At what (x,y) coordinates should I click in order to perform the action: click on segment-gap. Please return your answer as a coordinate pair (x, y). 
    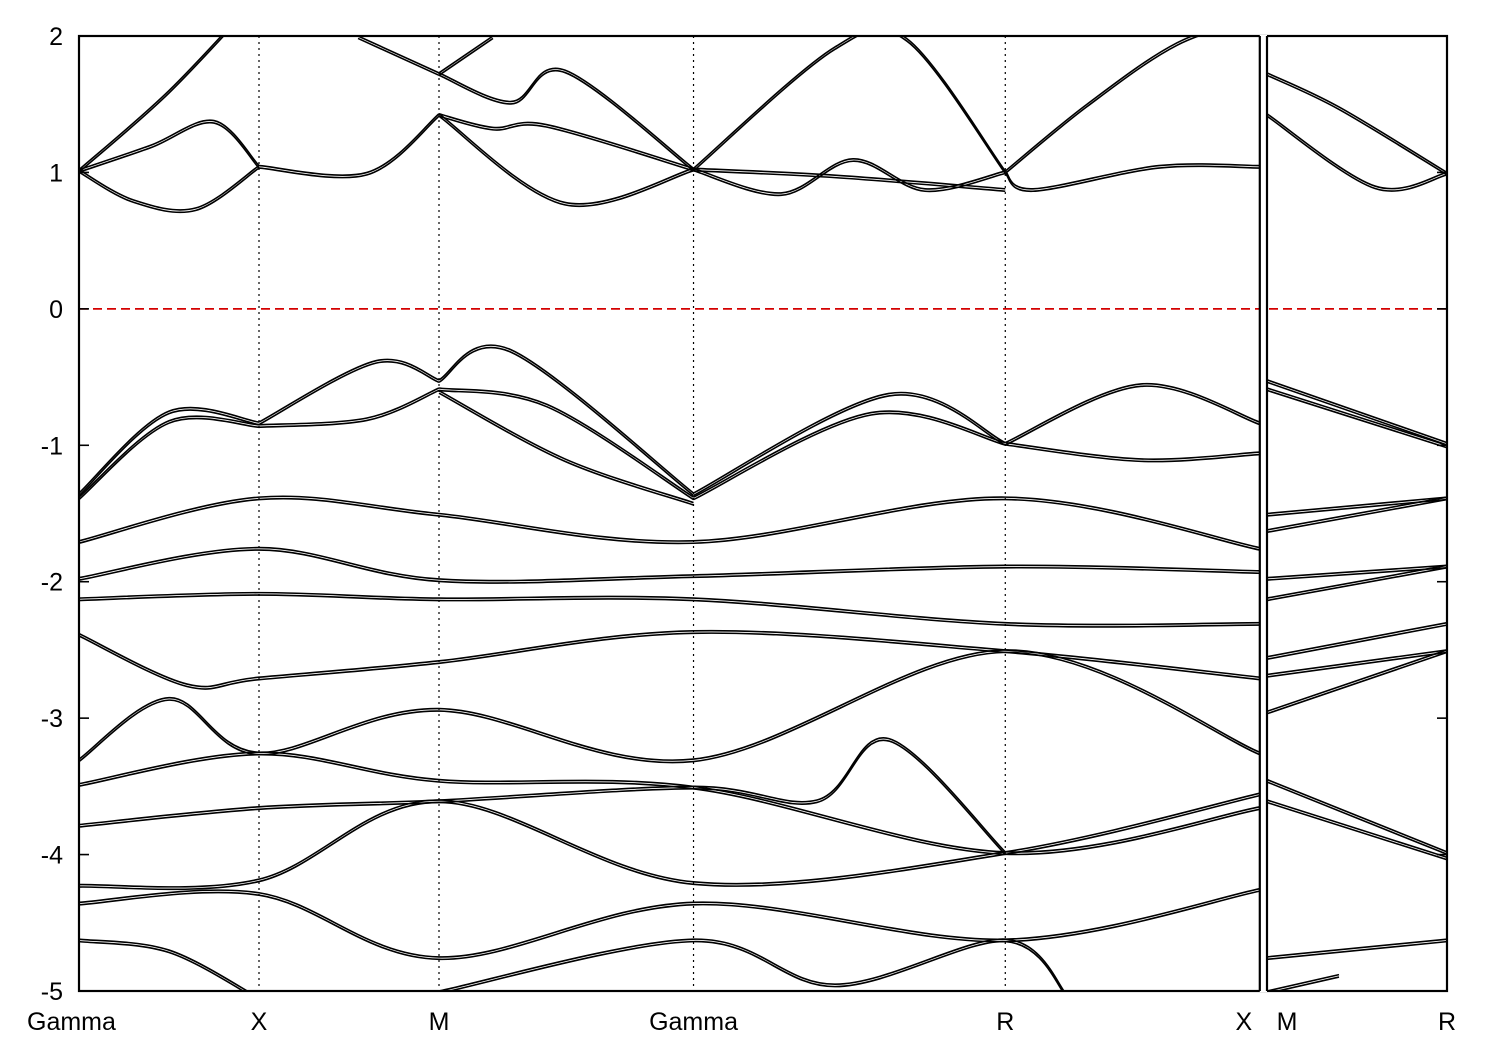
    Looking at the image, I should click on (1263, 513).